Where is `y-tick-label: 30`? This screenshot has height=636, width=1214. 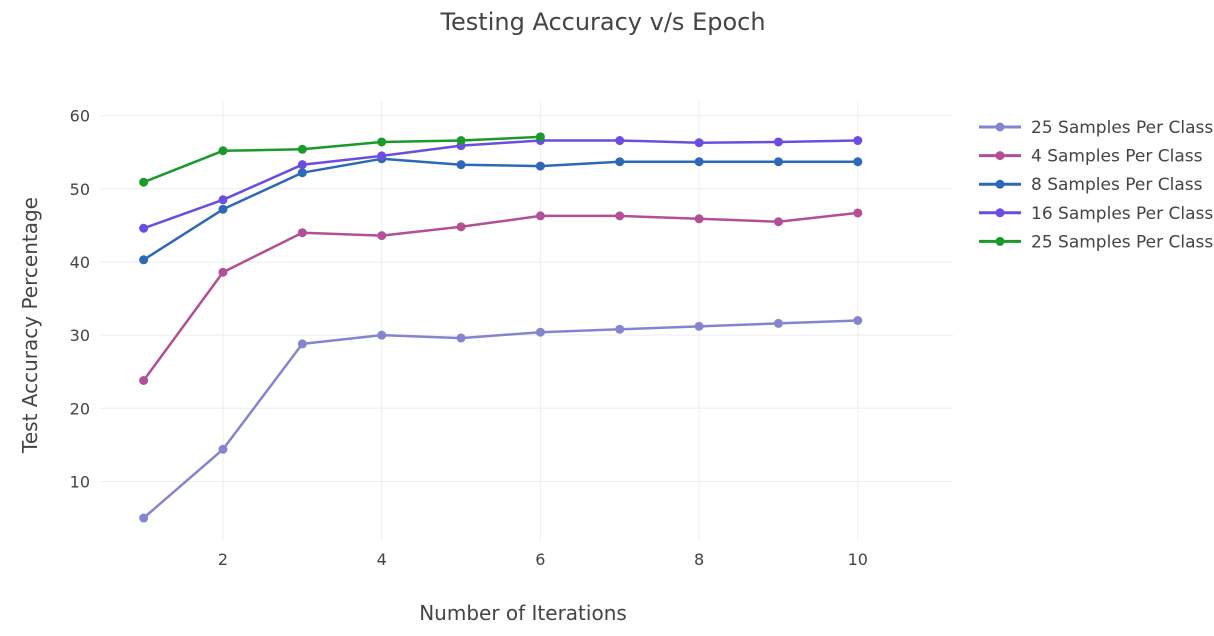
y-tick-label: 30 is located at coordinates (80, 335).